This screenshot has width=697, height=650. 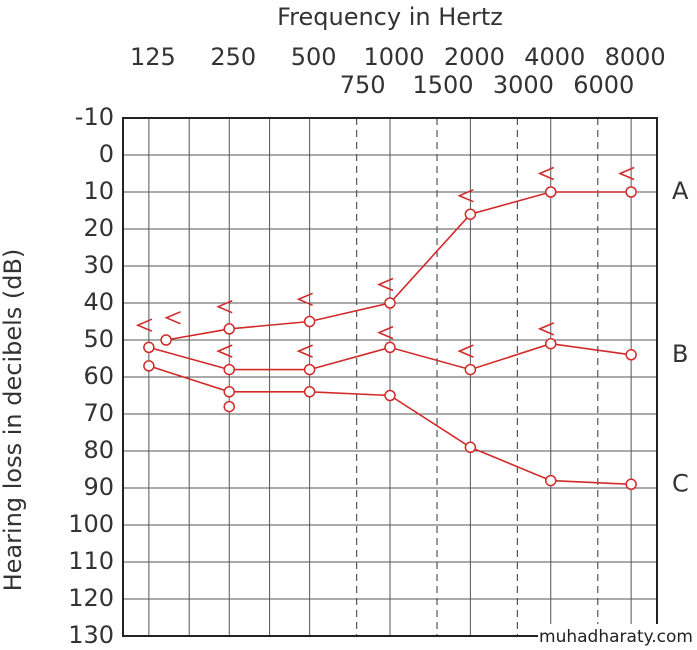 I want to click on y-tick-label: 100, so click(x=91, y=524).